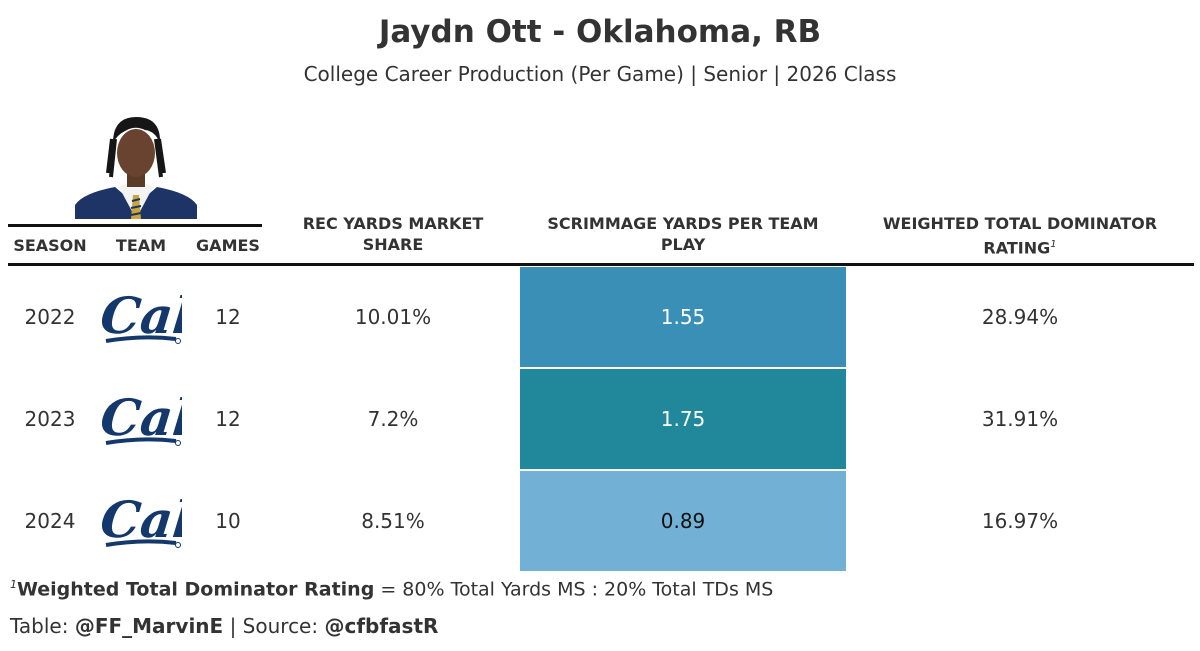 The height and width of the screenshot is (651, 1200). Describe the element at coordinates (50, 245) in the screenshot. I see `col-header-season: SEASON` at that location.